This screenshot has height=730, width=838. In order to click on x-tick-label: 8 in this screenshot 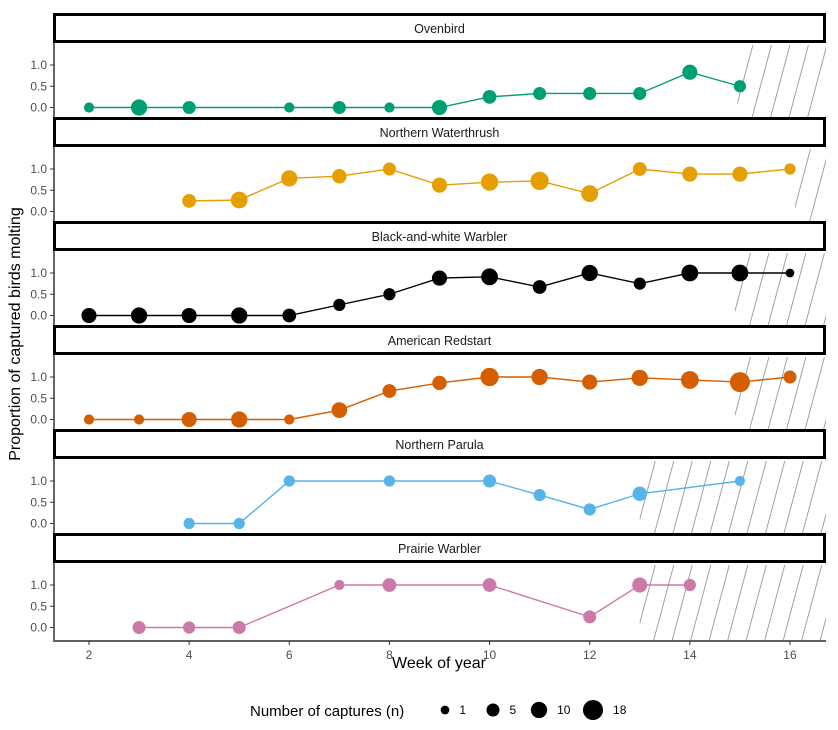, I will do `click(389, 655)`.